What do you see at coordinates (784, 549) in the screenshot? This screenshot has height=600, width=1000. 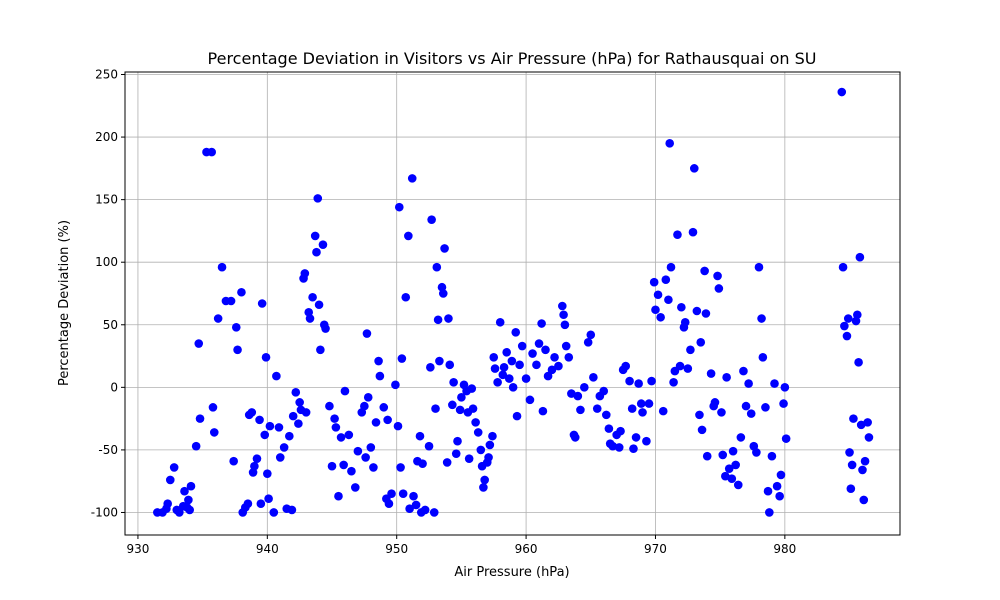 I see `x-tick-label: 980` at bounding box center [784, 549].